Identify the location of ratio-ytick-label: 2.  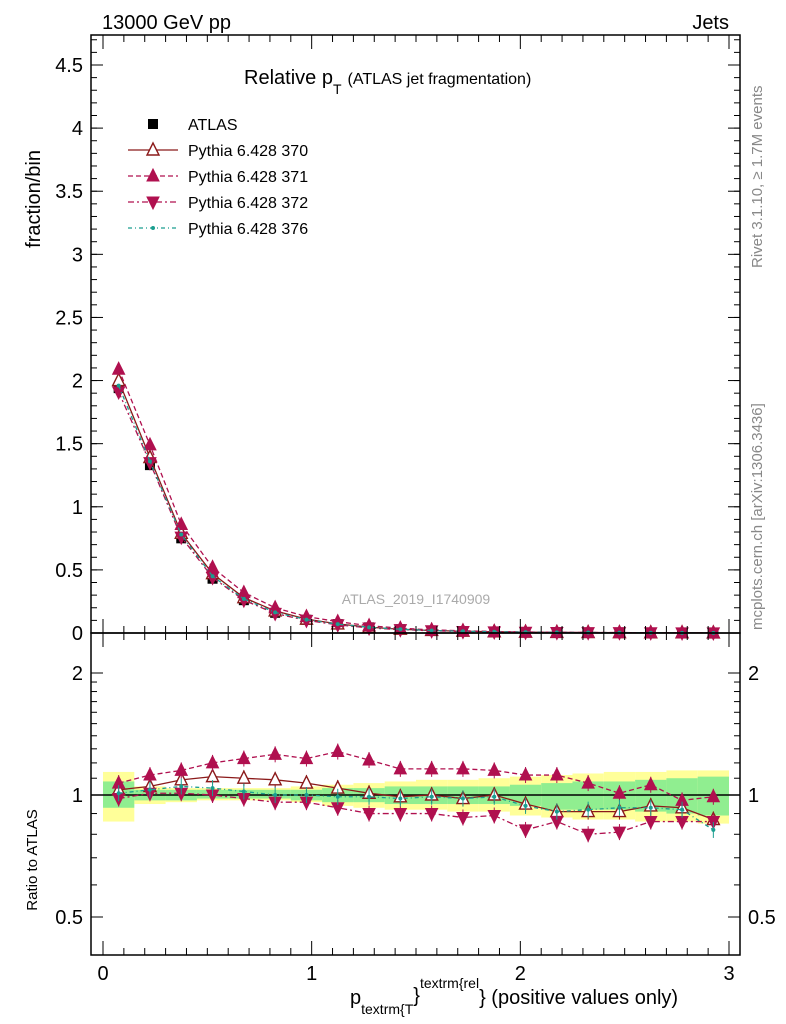
(77, 674).